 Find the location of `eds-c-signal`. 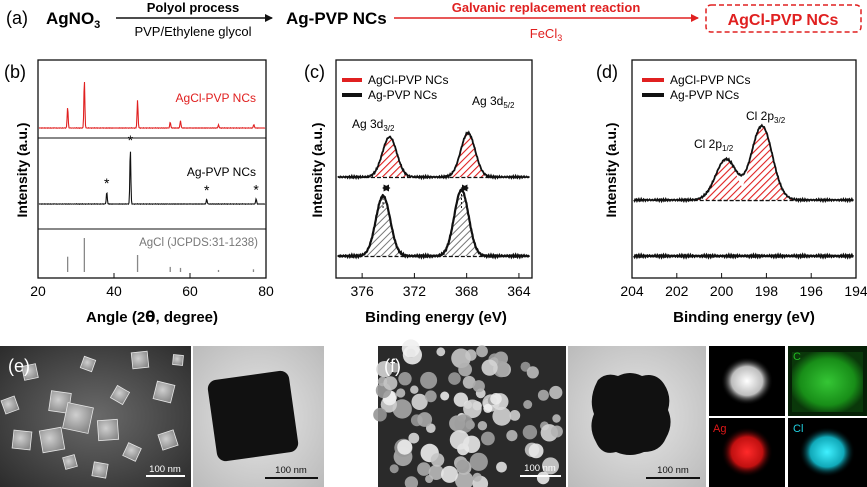

eds-c-signal is located at coordinates (827, 382).